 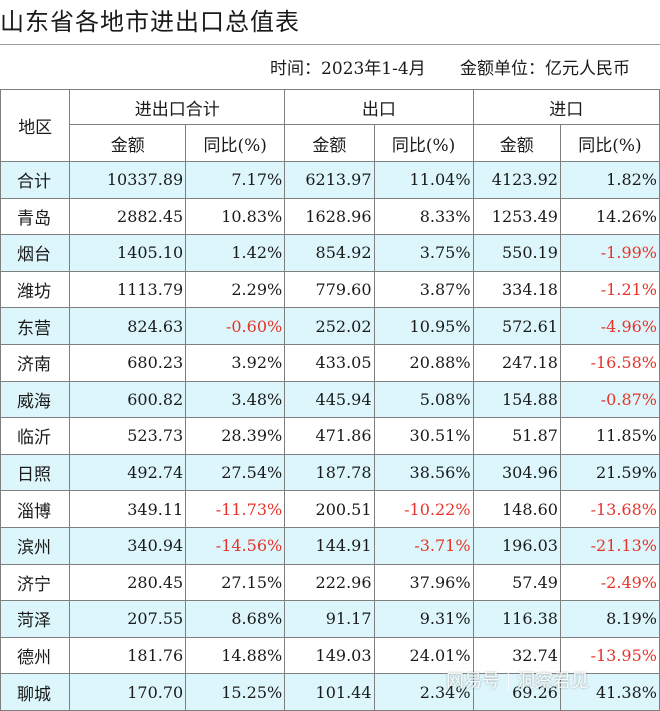 I want to click on table-row: 菏泽 207.55 8.68% 91.17 9.31% 116.38 8.19%, so click(x=330, y=619).